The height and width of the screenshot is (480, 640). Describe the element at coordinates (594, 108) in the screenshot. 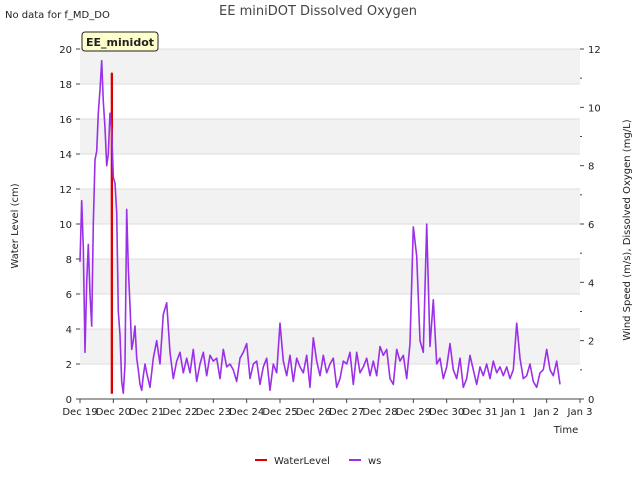

I see `y-right-tick-label: 10` at that location.